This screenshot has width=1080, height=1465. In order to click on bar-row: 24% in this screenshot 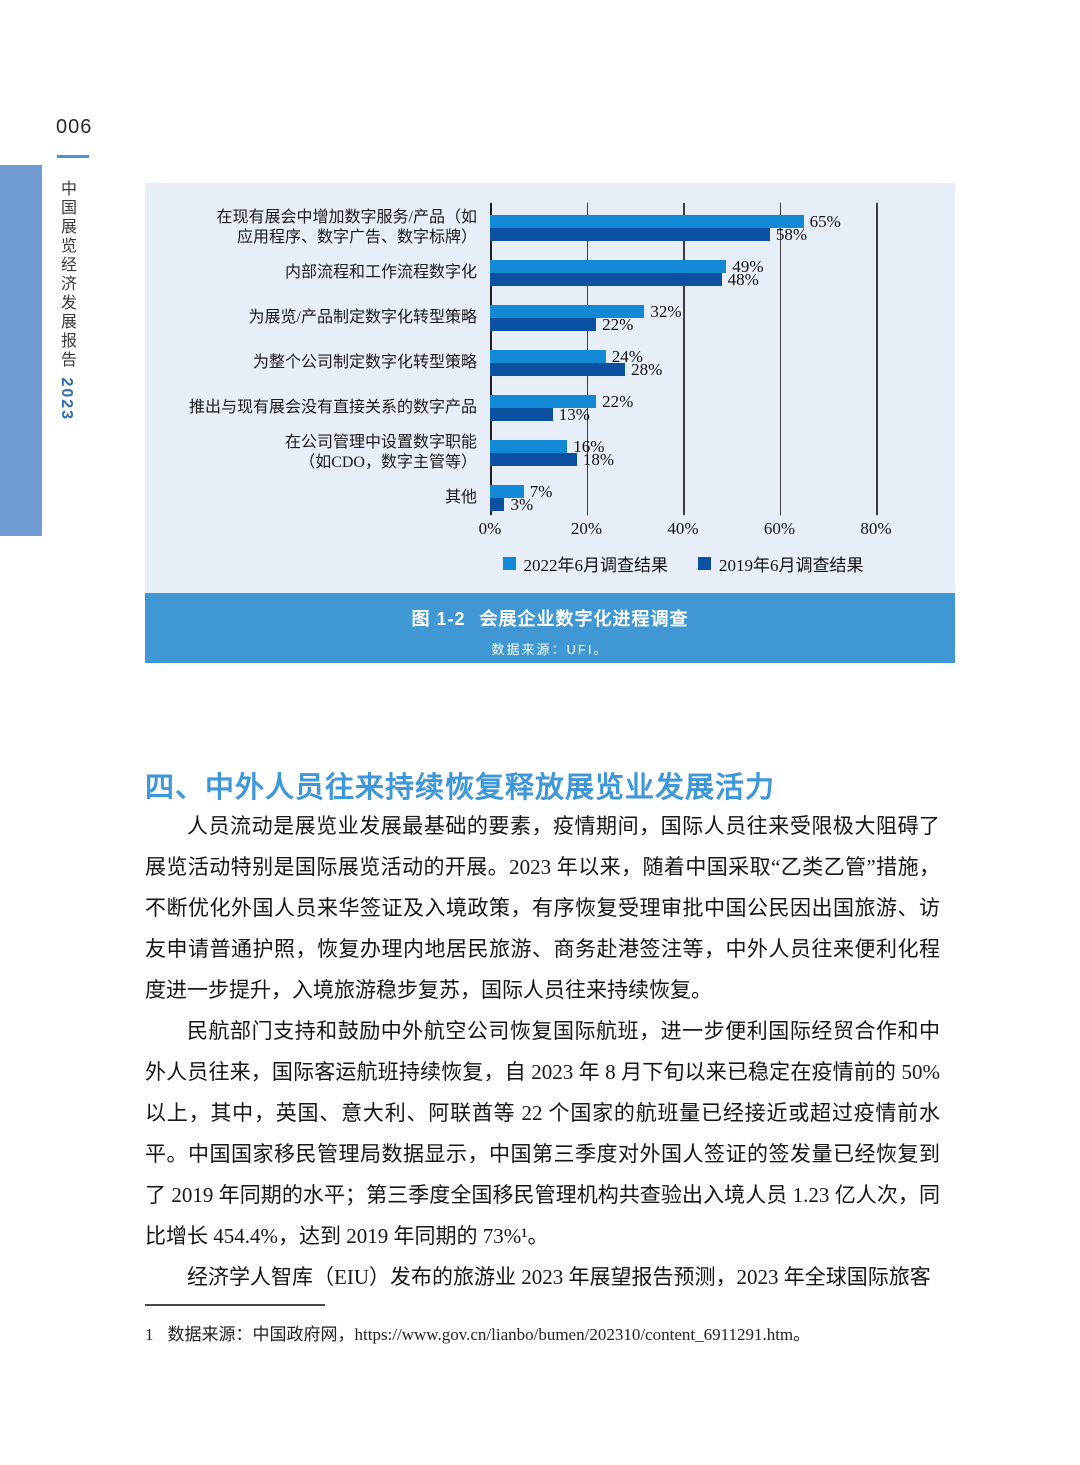, I will do `click(576, 356)`.